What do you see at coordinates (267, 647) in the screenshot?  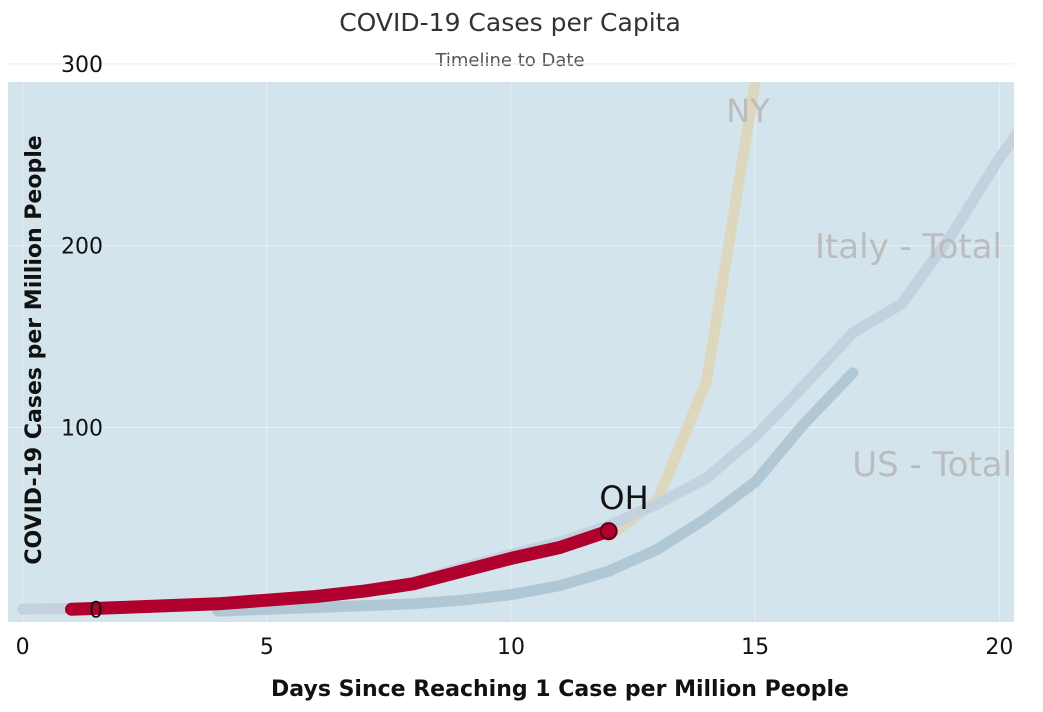 I see `x-tick-label: 5` at bounding box center [267, 647].